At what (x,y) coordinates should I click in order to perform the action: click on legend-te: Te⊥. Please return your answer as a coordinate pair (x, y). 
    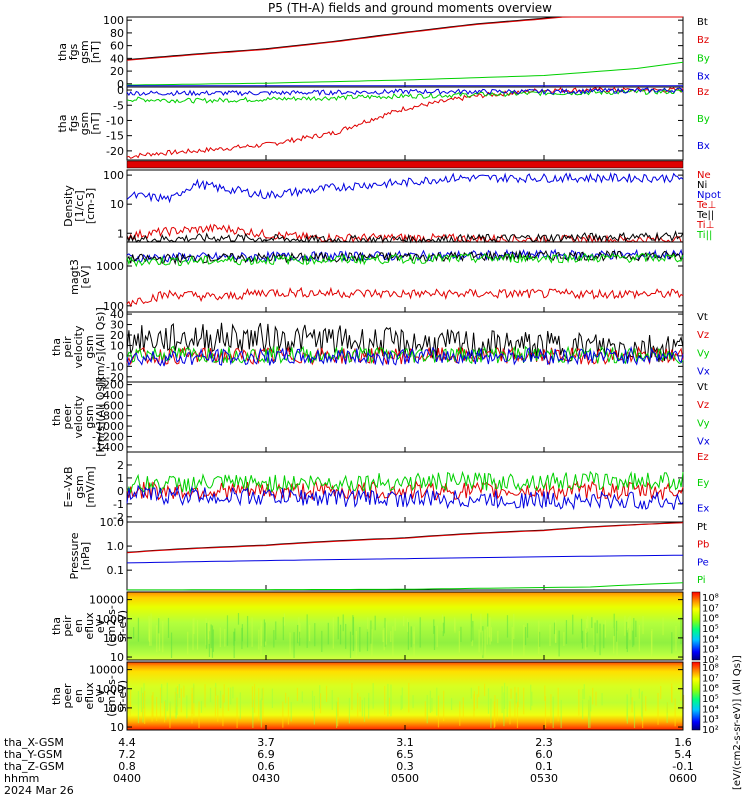
    Looking at the image, I should click on (706, 205).